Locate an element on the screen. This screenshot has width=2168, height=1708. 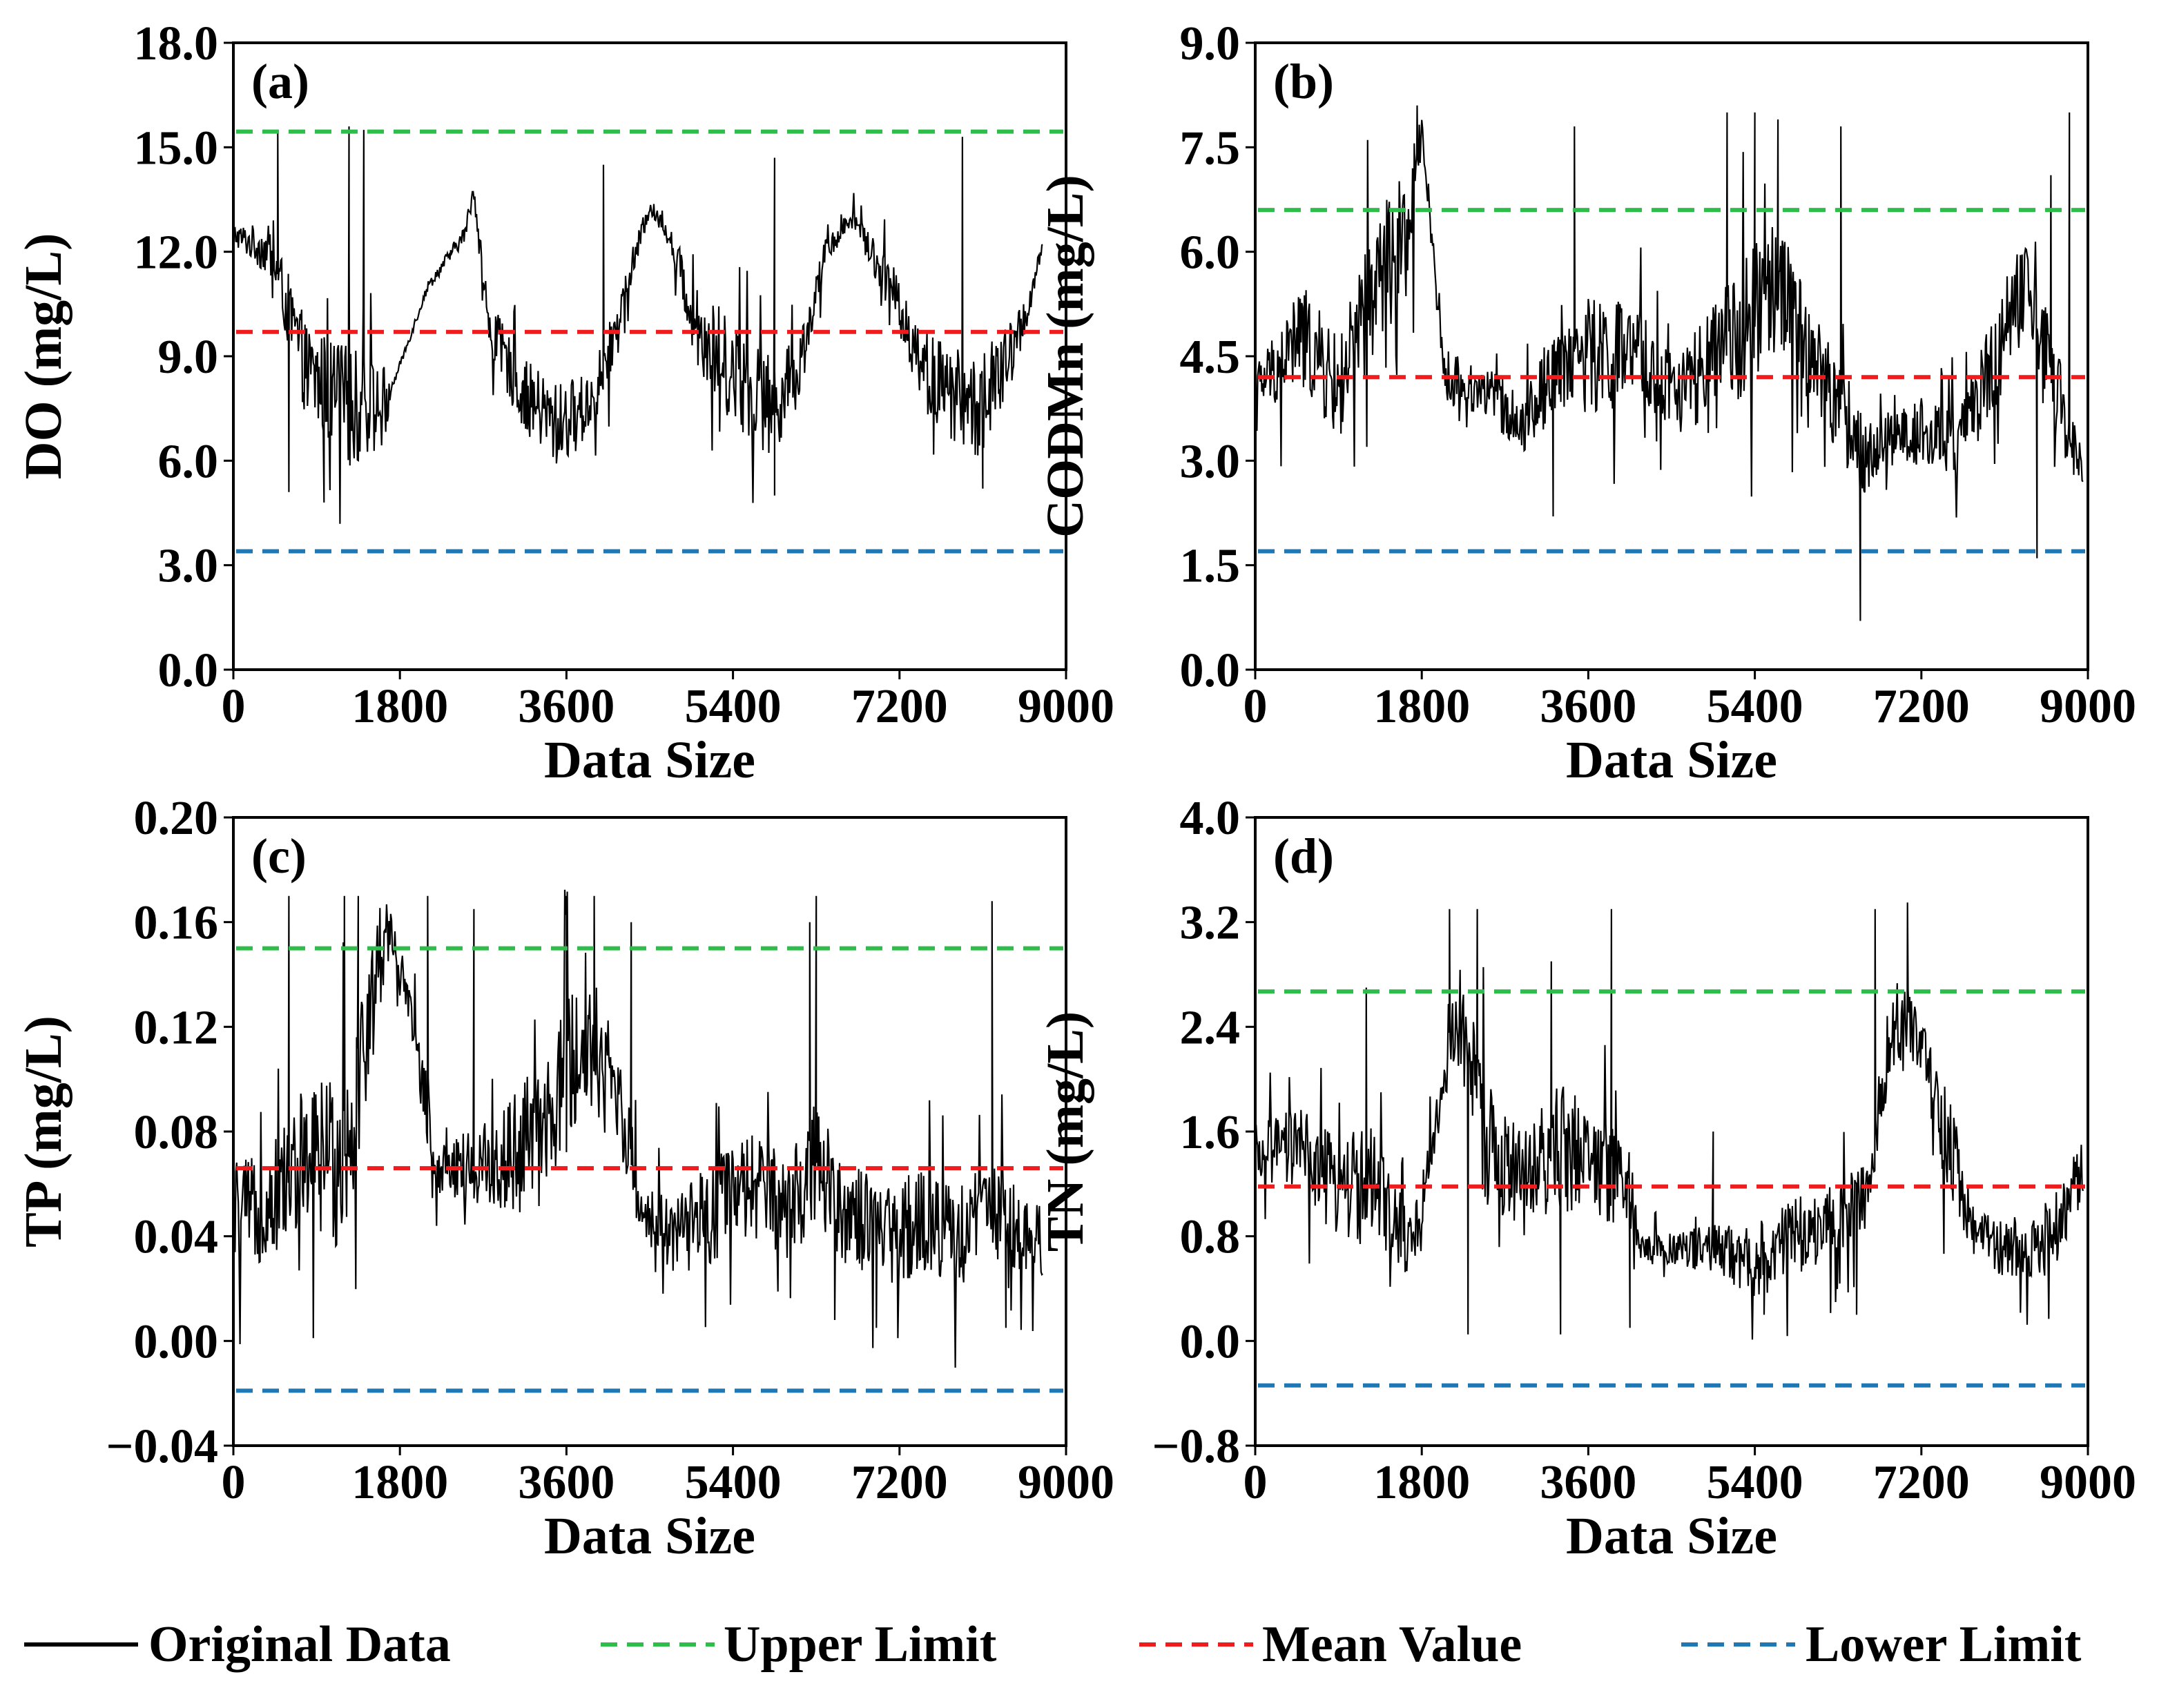
y-tick-label-c: 0.20 is located at coordinates (176, 818).